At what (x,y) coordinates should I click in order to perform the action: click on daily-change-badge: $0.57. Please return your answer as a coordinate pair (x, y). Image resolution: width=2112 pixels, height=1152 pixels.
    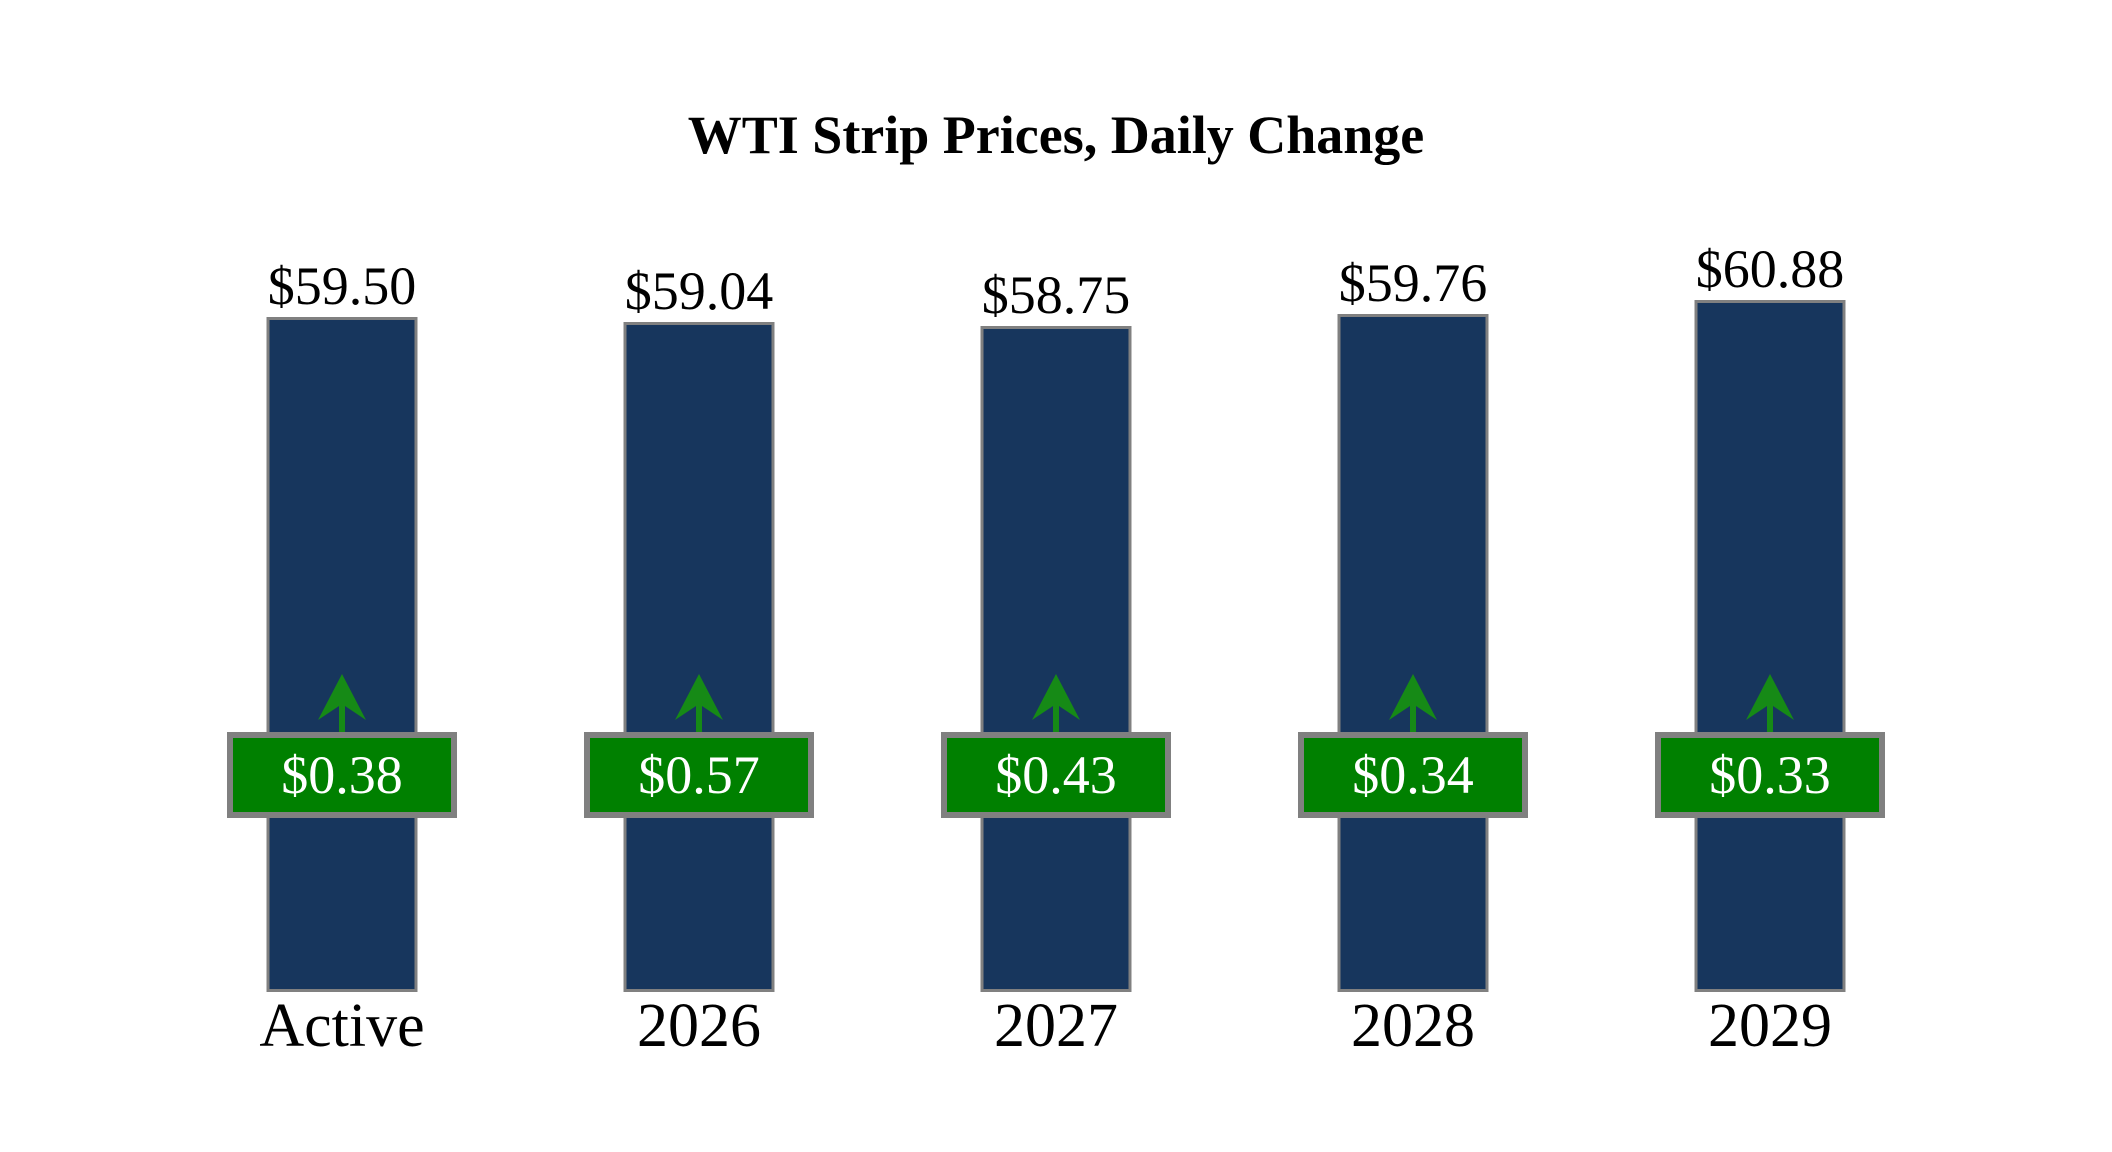
    Looking at the image, I should click on (699, 775).